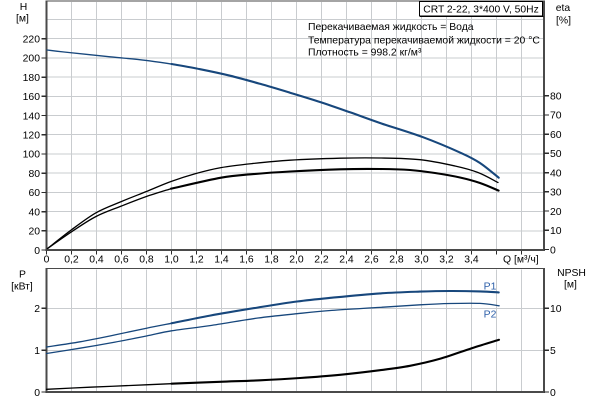  Describe the element at coordinates (32, 97) in the screenshot. I see `svg-text: 160` at that location.